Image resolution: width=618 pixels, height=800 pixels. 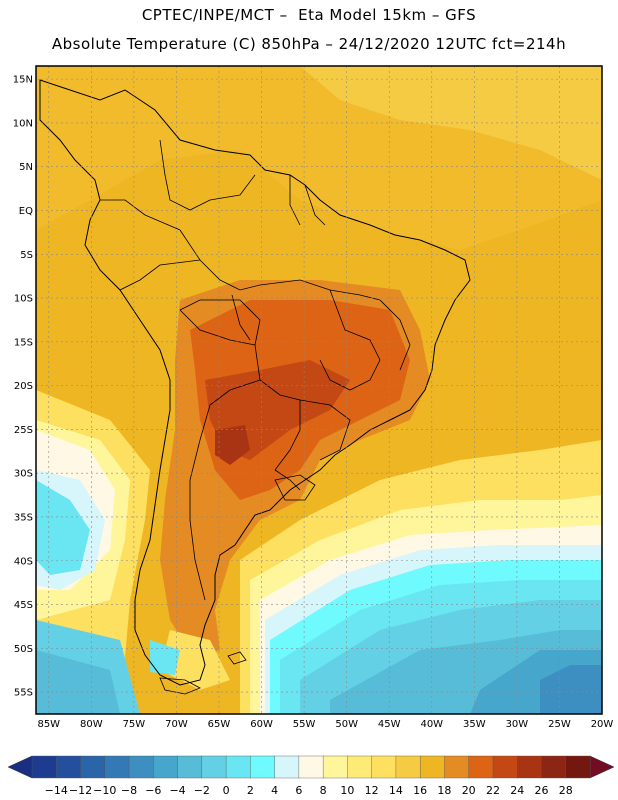 I want to click on colorbar-label: 18, so click(x=444, y=790).